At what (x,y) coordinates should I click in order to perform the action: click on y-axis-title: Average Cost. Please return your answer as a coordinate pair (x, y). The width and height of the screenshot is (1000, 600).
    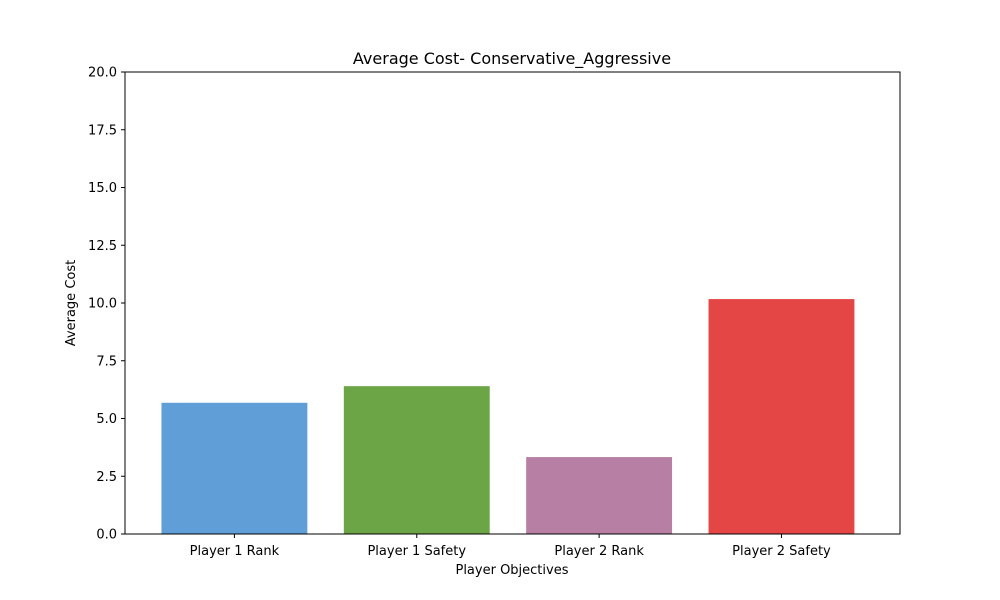
    Looking at the image, I should click on (71, 303).